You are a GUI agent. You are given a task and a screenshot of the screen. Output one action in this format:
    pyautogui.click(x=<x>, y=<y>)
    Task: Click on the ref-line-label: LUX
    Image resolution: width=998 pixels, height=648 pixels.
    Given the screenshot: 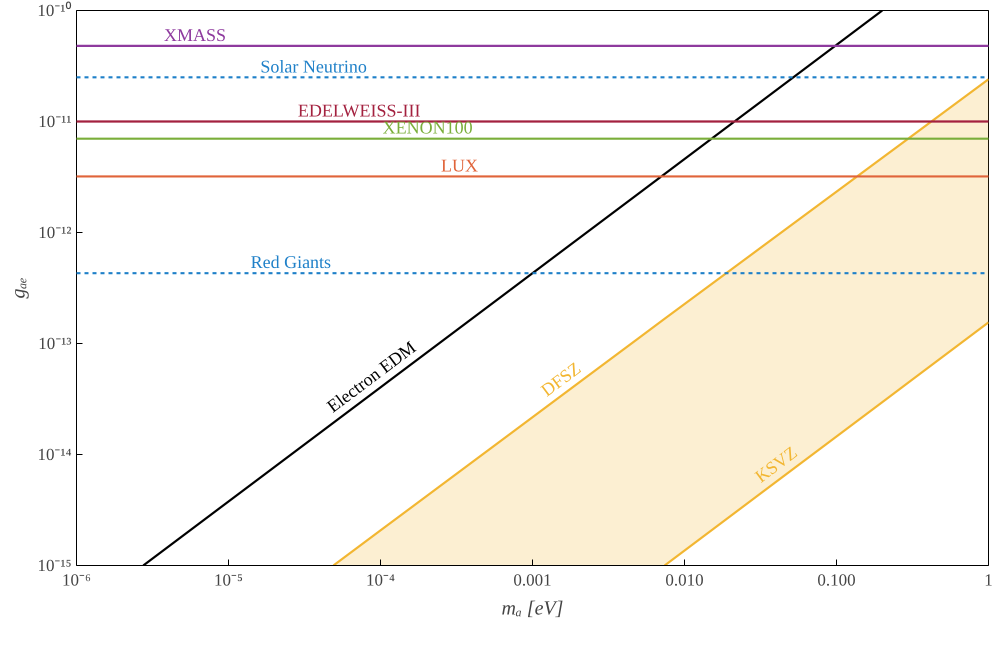 What is the action you would take?
    pyautogui.click(x=459, y=165)
    